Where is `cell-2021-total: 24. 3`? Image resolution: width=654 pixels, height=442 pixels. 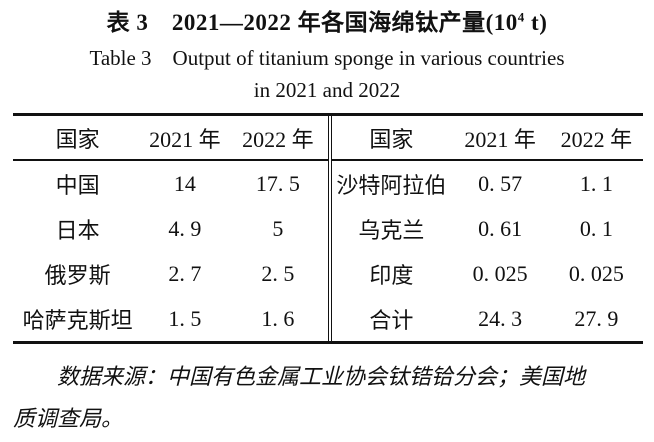 cell-2021-total: 24. 3 is located at coordinates (500, 318).